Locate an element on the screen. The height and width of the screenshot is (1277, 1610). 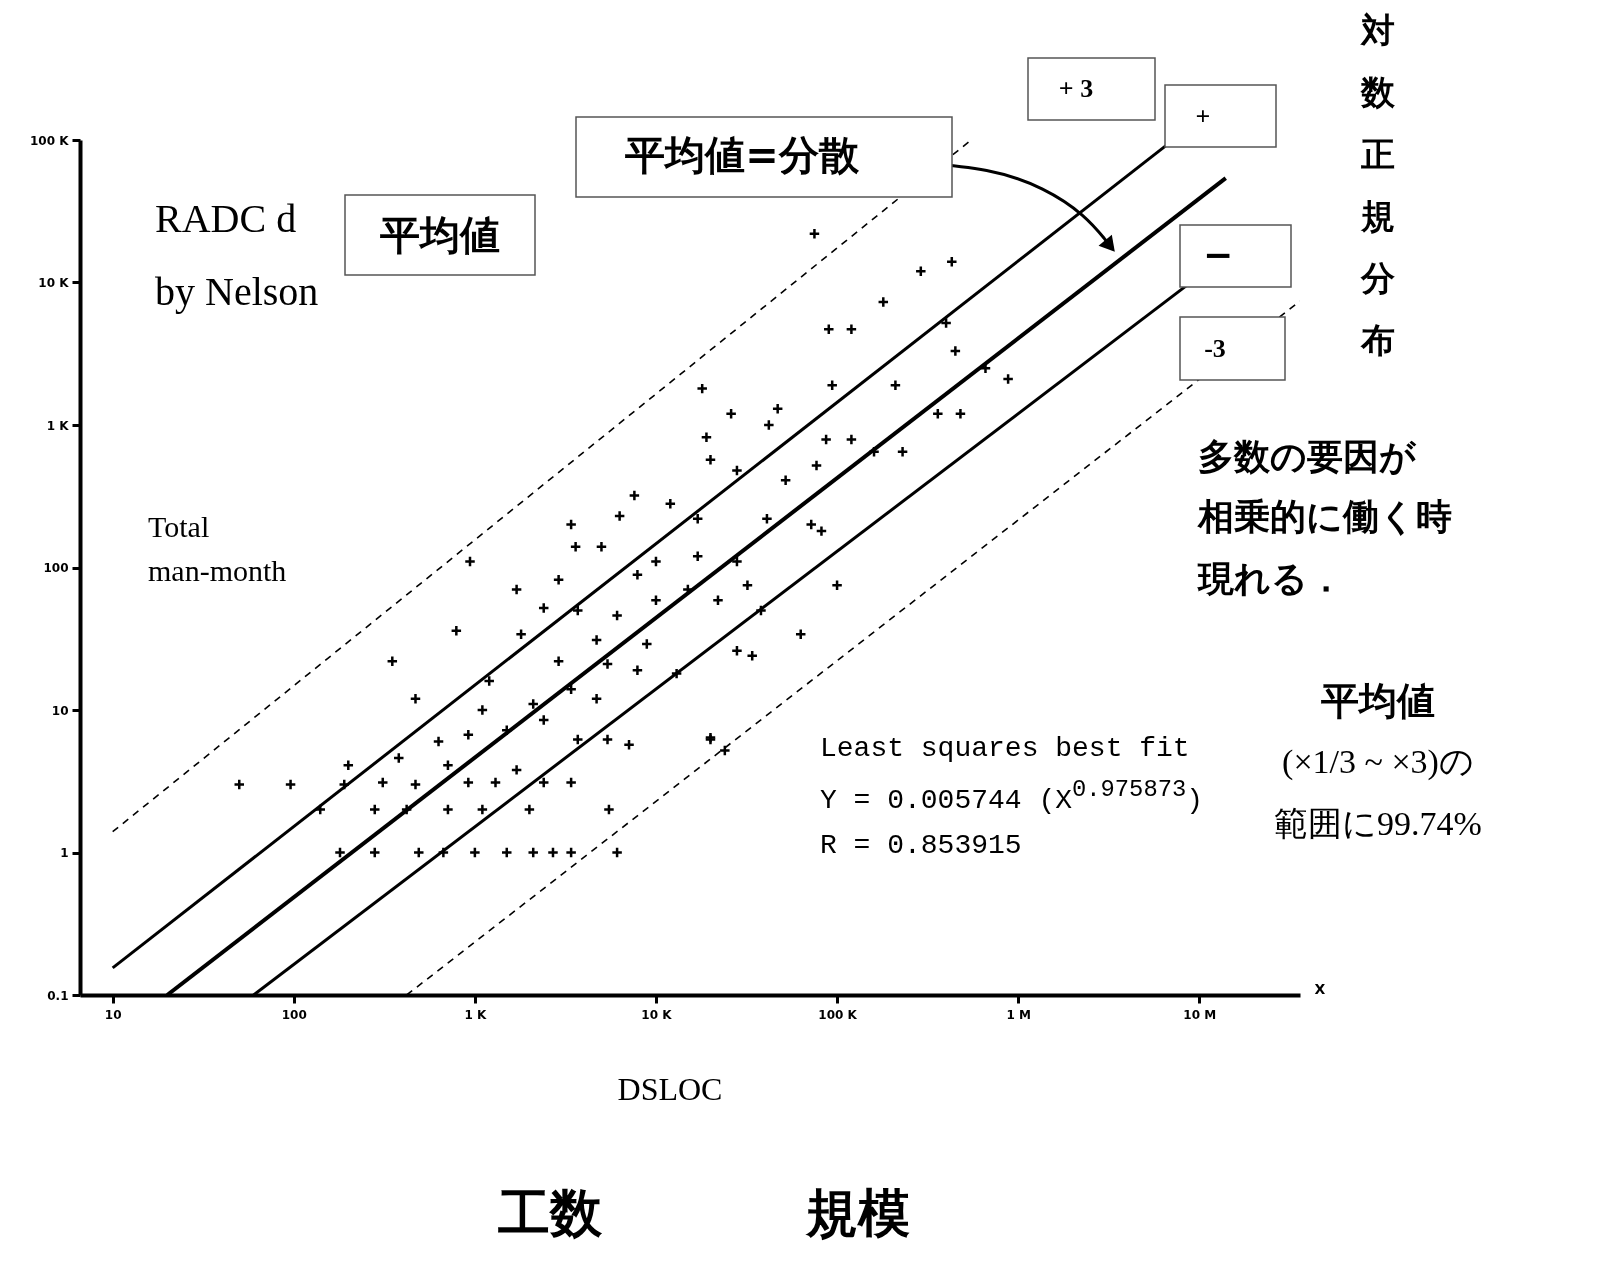
y-tick-label: 10 is located at coordinates (60, 710).